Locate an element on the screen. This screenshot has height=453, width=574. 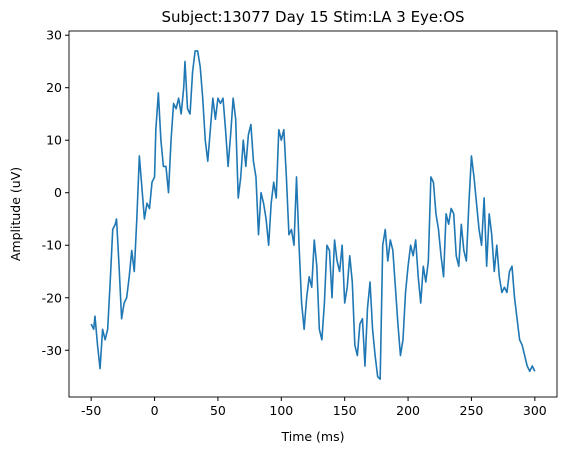
x-tick-label: 0 is located at coordinates (155, 410).